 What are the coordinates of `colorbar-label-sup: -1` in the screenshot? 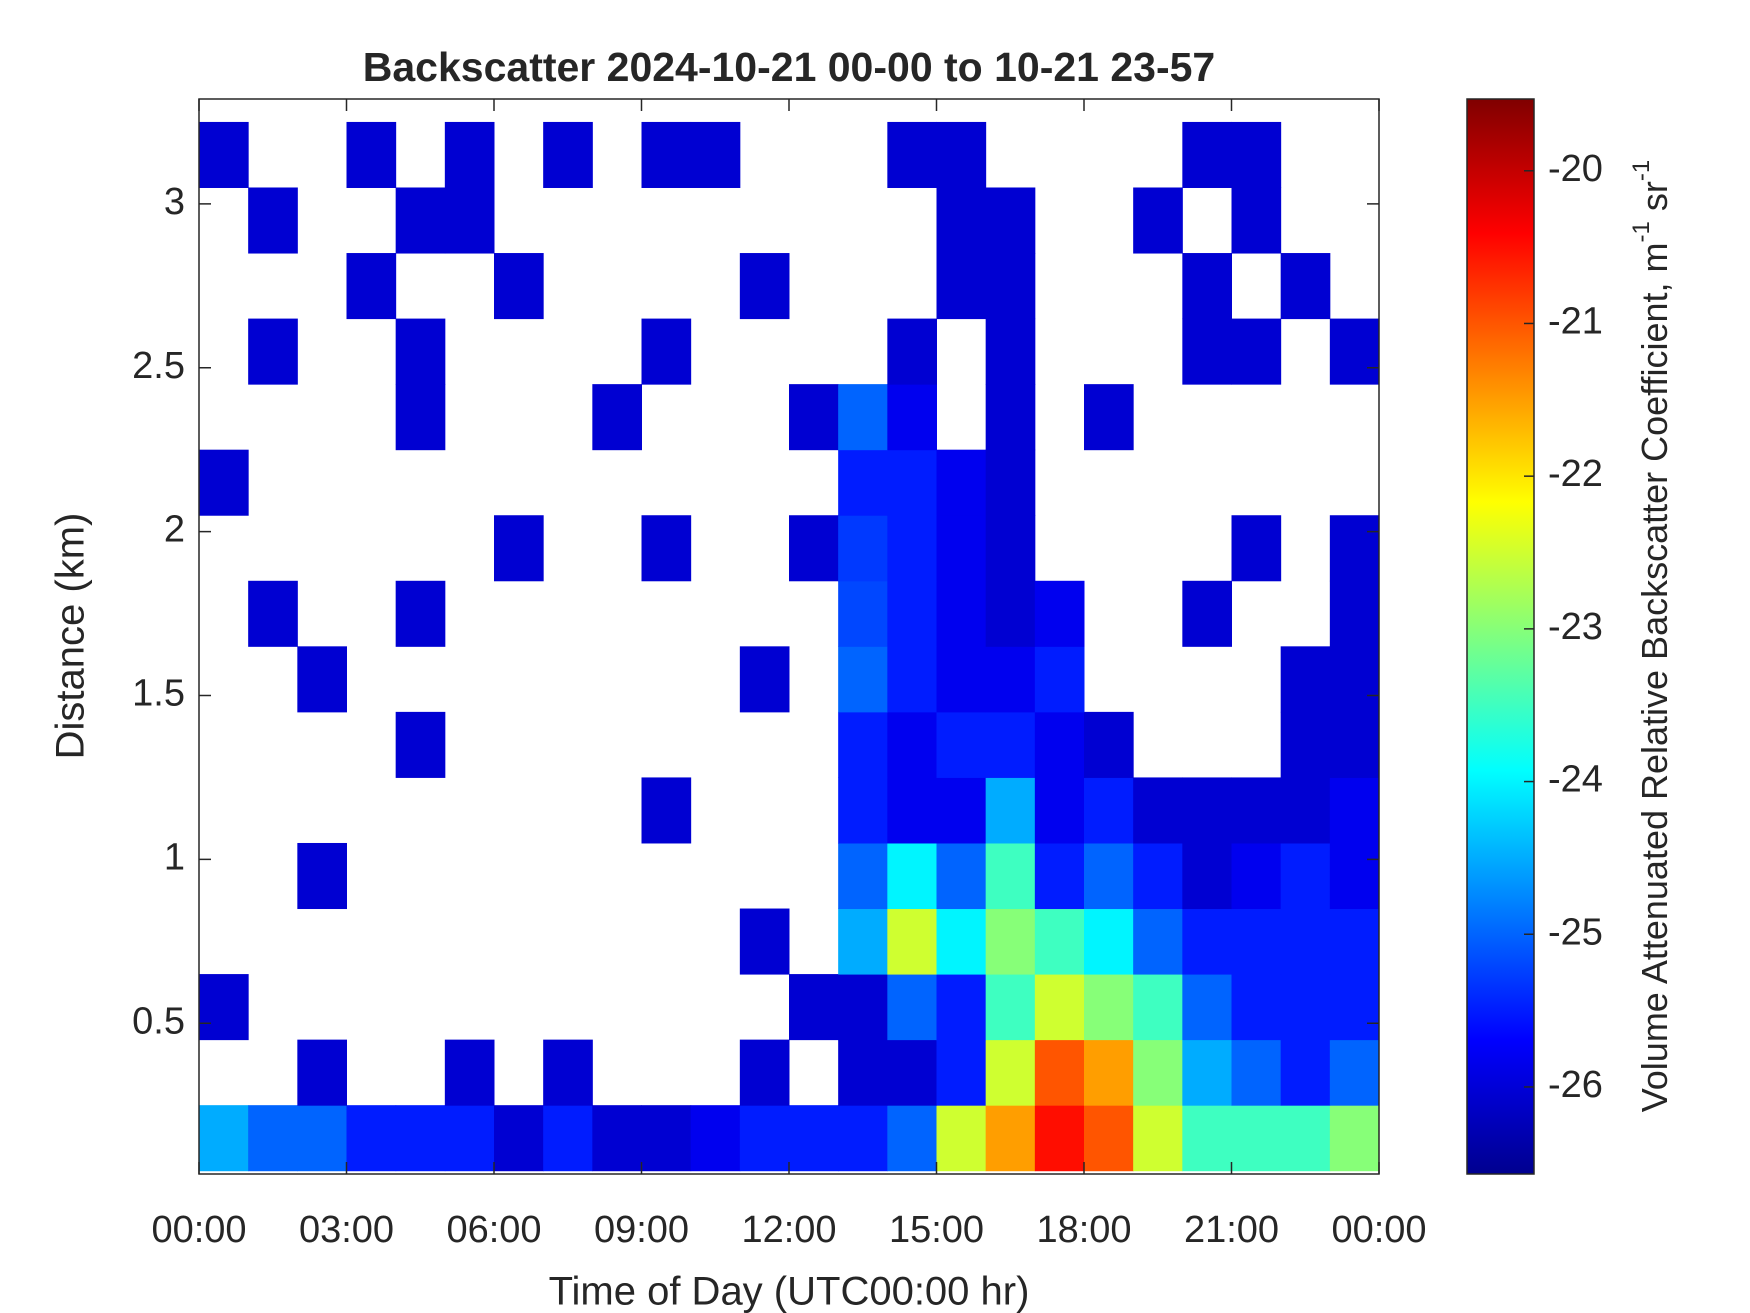 It's located at (1641, 231).